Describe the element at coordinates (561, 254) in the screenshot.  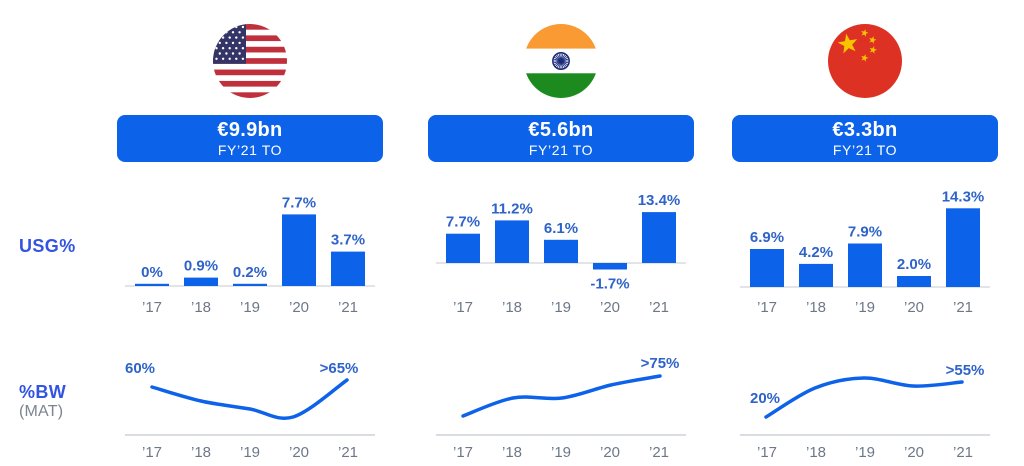
I see `india-usg-bar-chart: 7.7% ’17 11.2% ’18 6.1% ’19 -1.7% ’20 13.4% ’21` at that location.